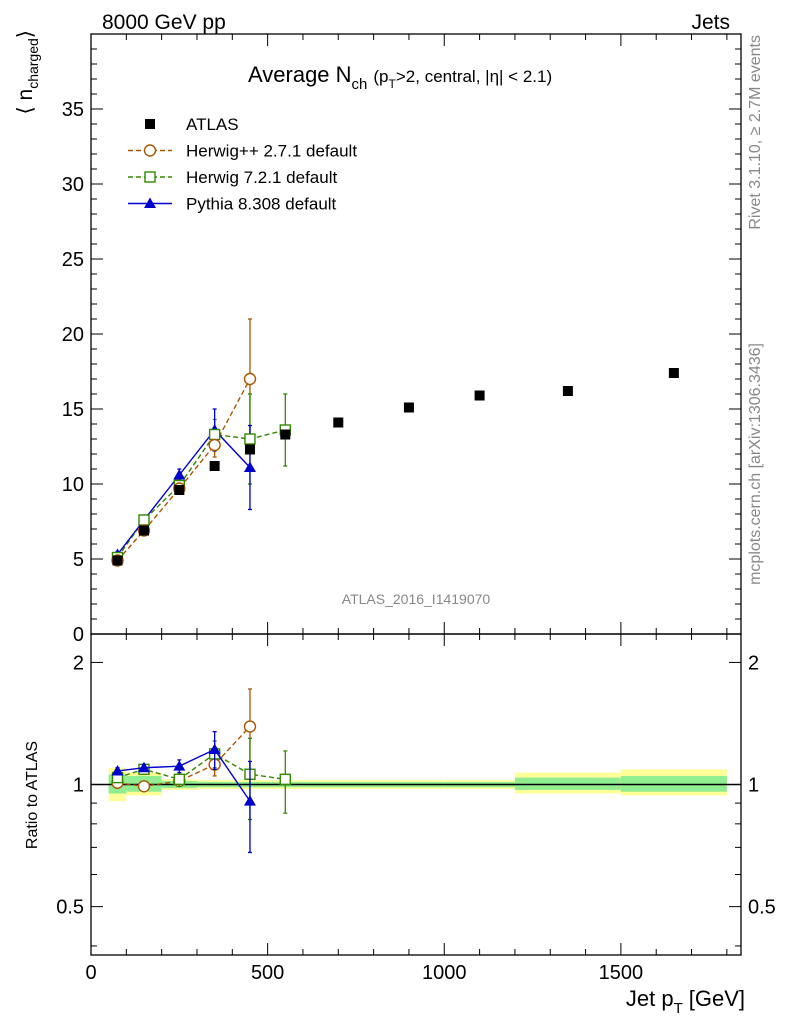 This screenshot has width=786, height=1024. What do you see at coordinates (710, 22) in the screenshot?
I see `header-right-label: Jets` at bounding box center [710, 22].